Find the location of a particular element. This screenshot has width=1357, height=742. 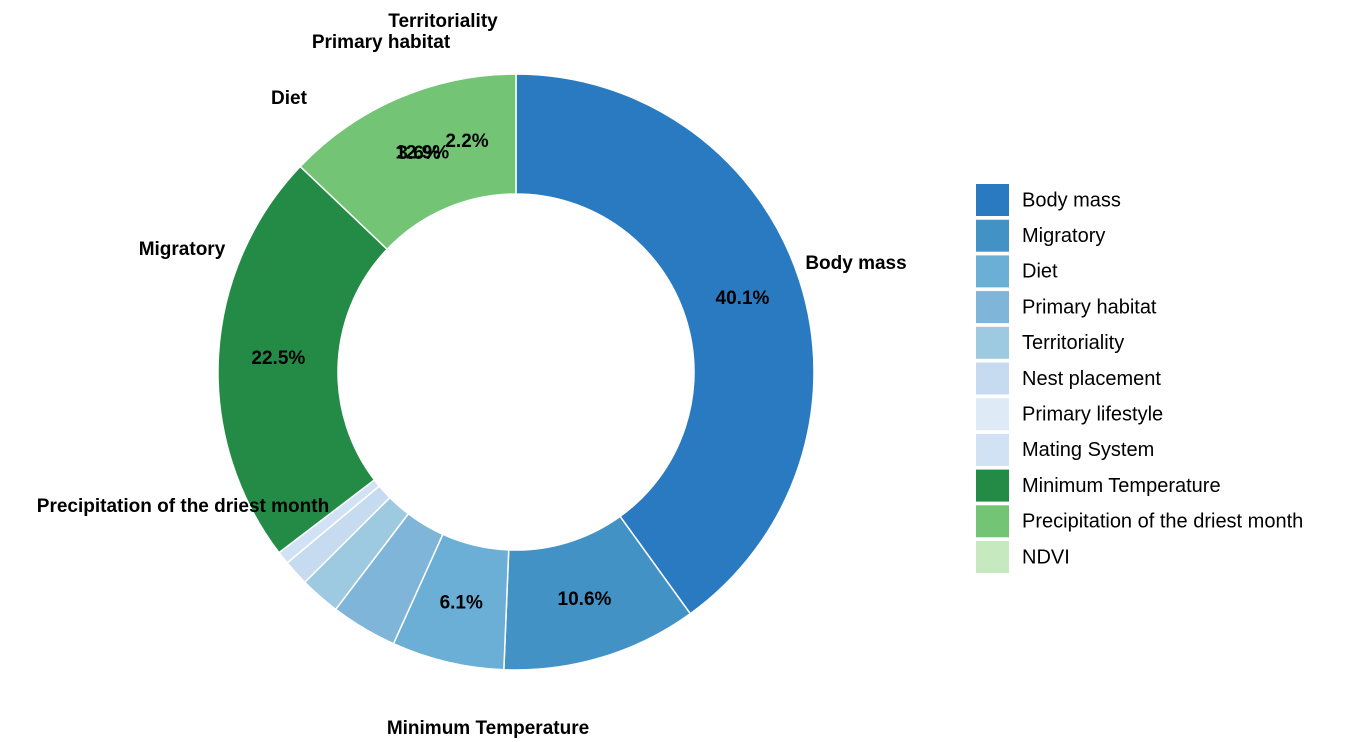

legend-label-nest-placement: Nest placement is located at coordinates (1091, 379).